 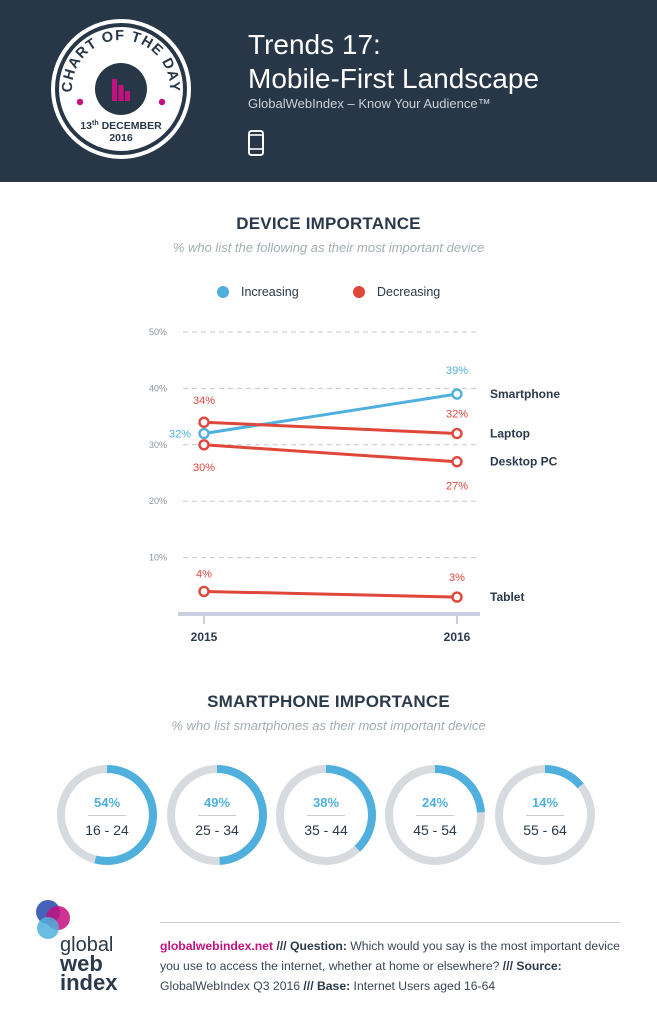 What do you see at coordinates (204, 637) in the screenshot?
I see `x-tick-label: 2015` at bounding box center [204, 637].